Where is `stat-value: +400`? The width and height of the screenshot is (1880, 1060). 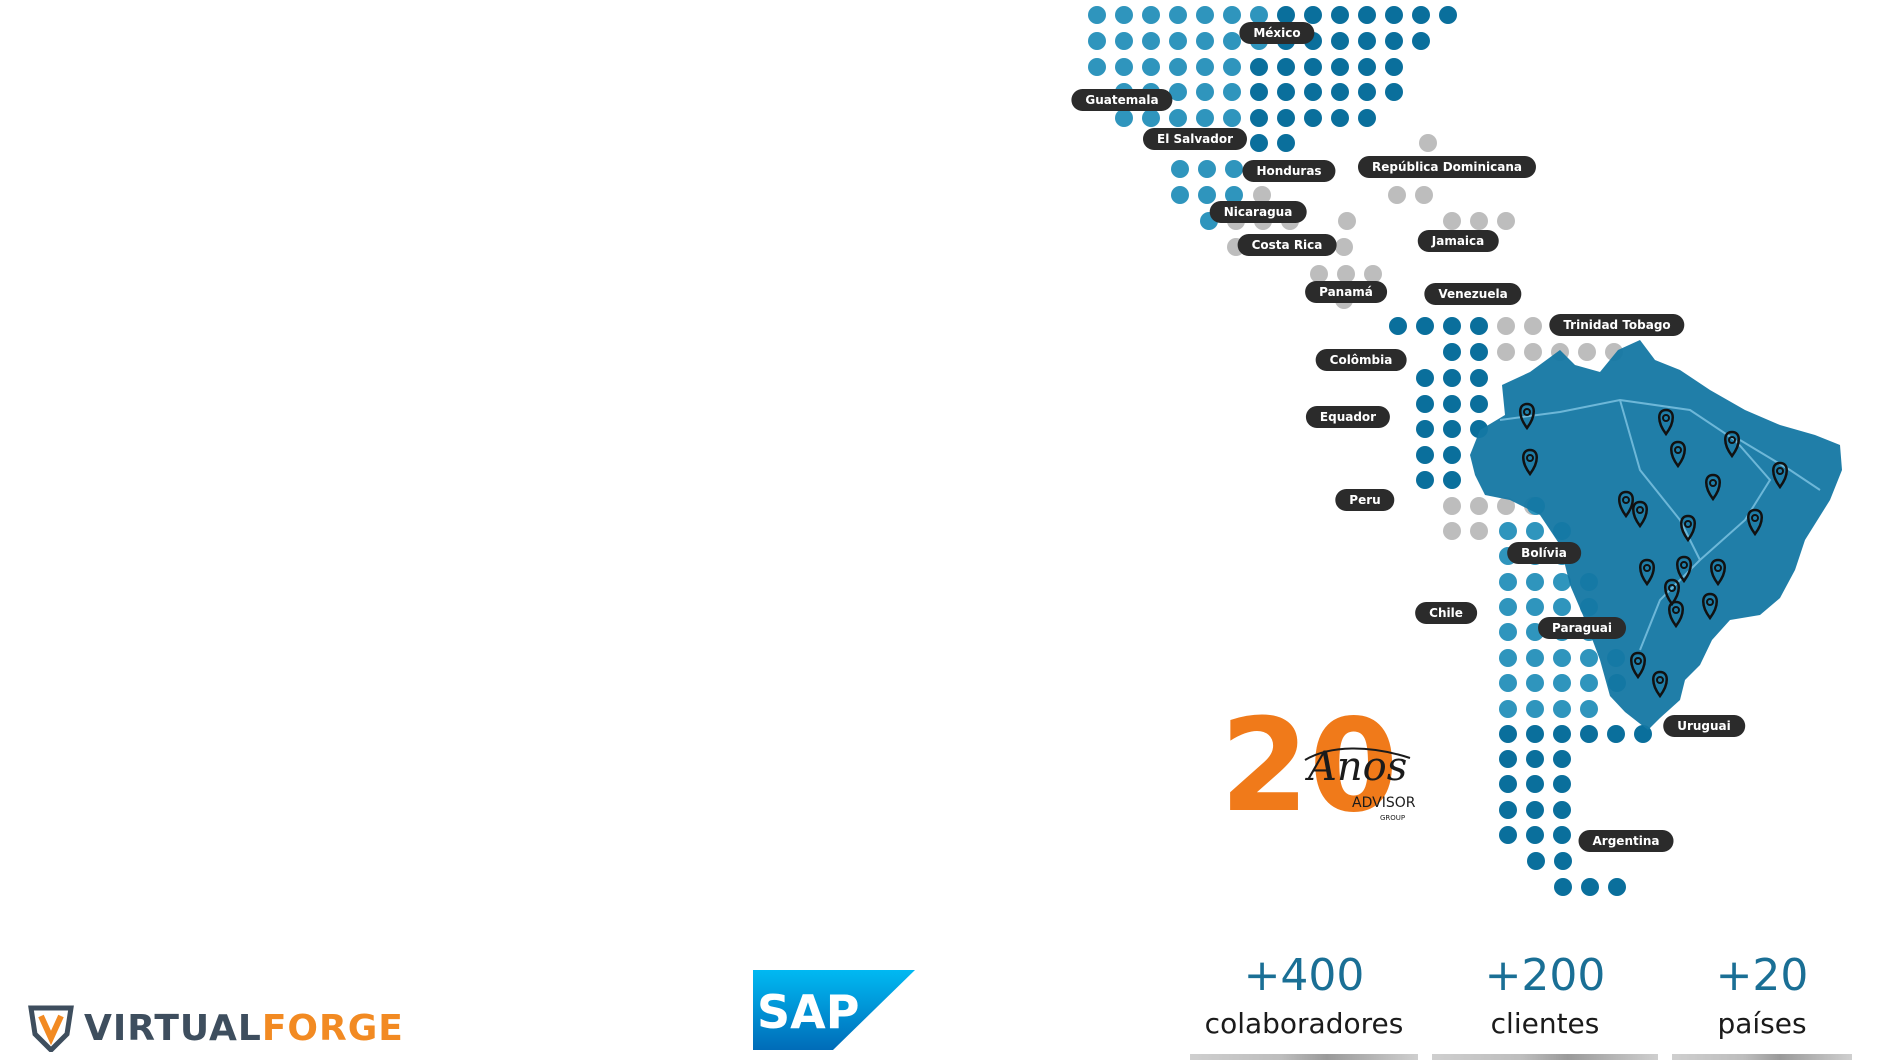 stat-value: +400 is located at coordinates (1304, 975).